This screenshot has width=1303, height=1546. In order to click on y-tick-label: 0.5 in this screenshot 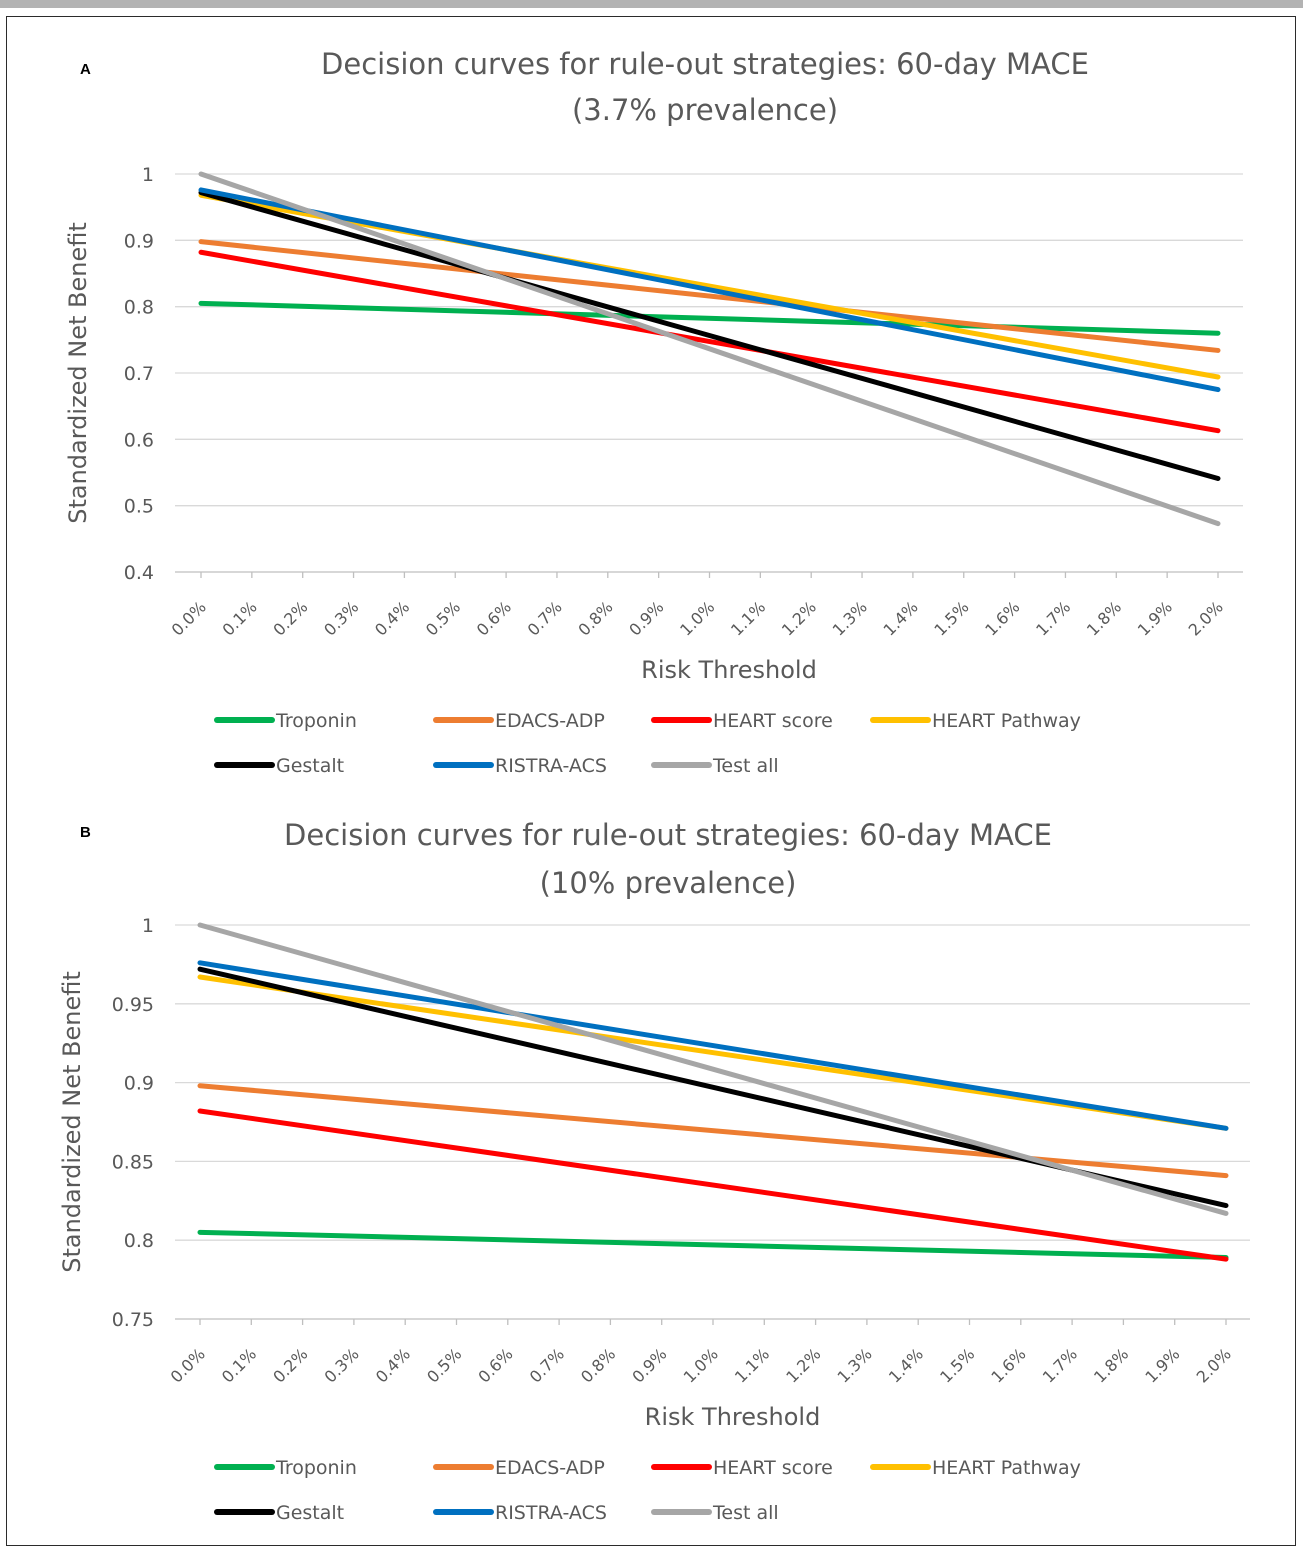, I will do `click(139, 507)`.